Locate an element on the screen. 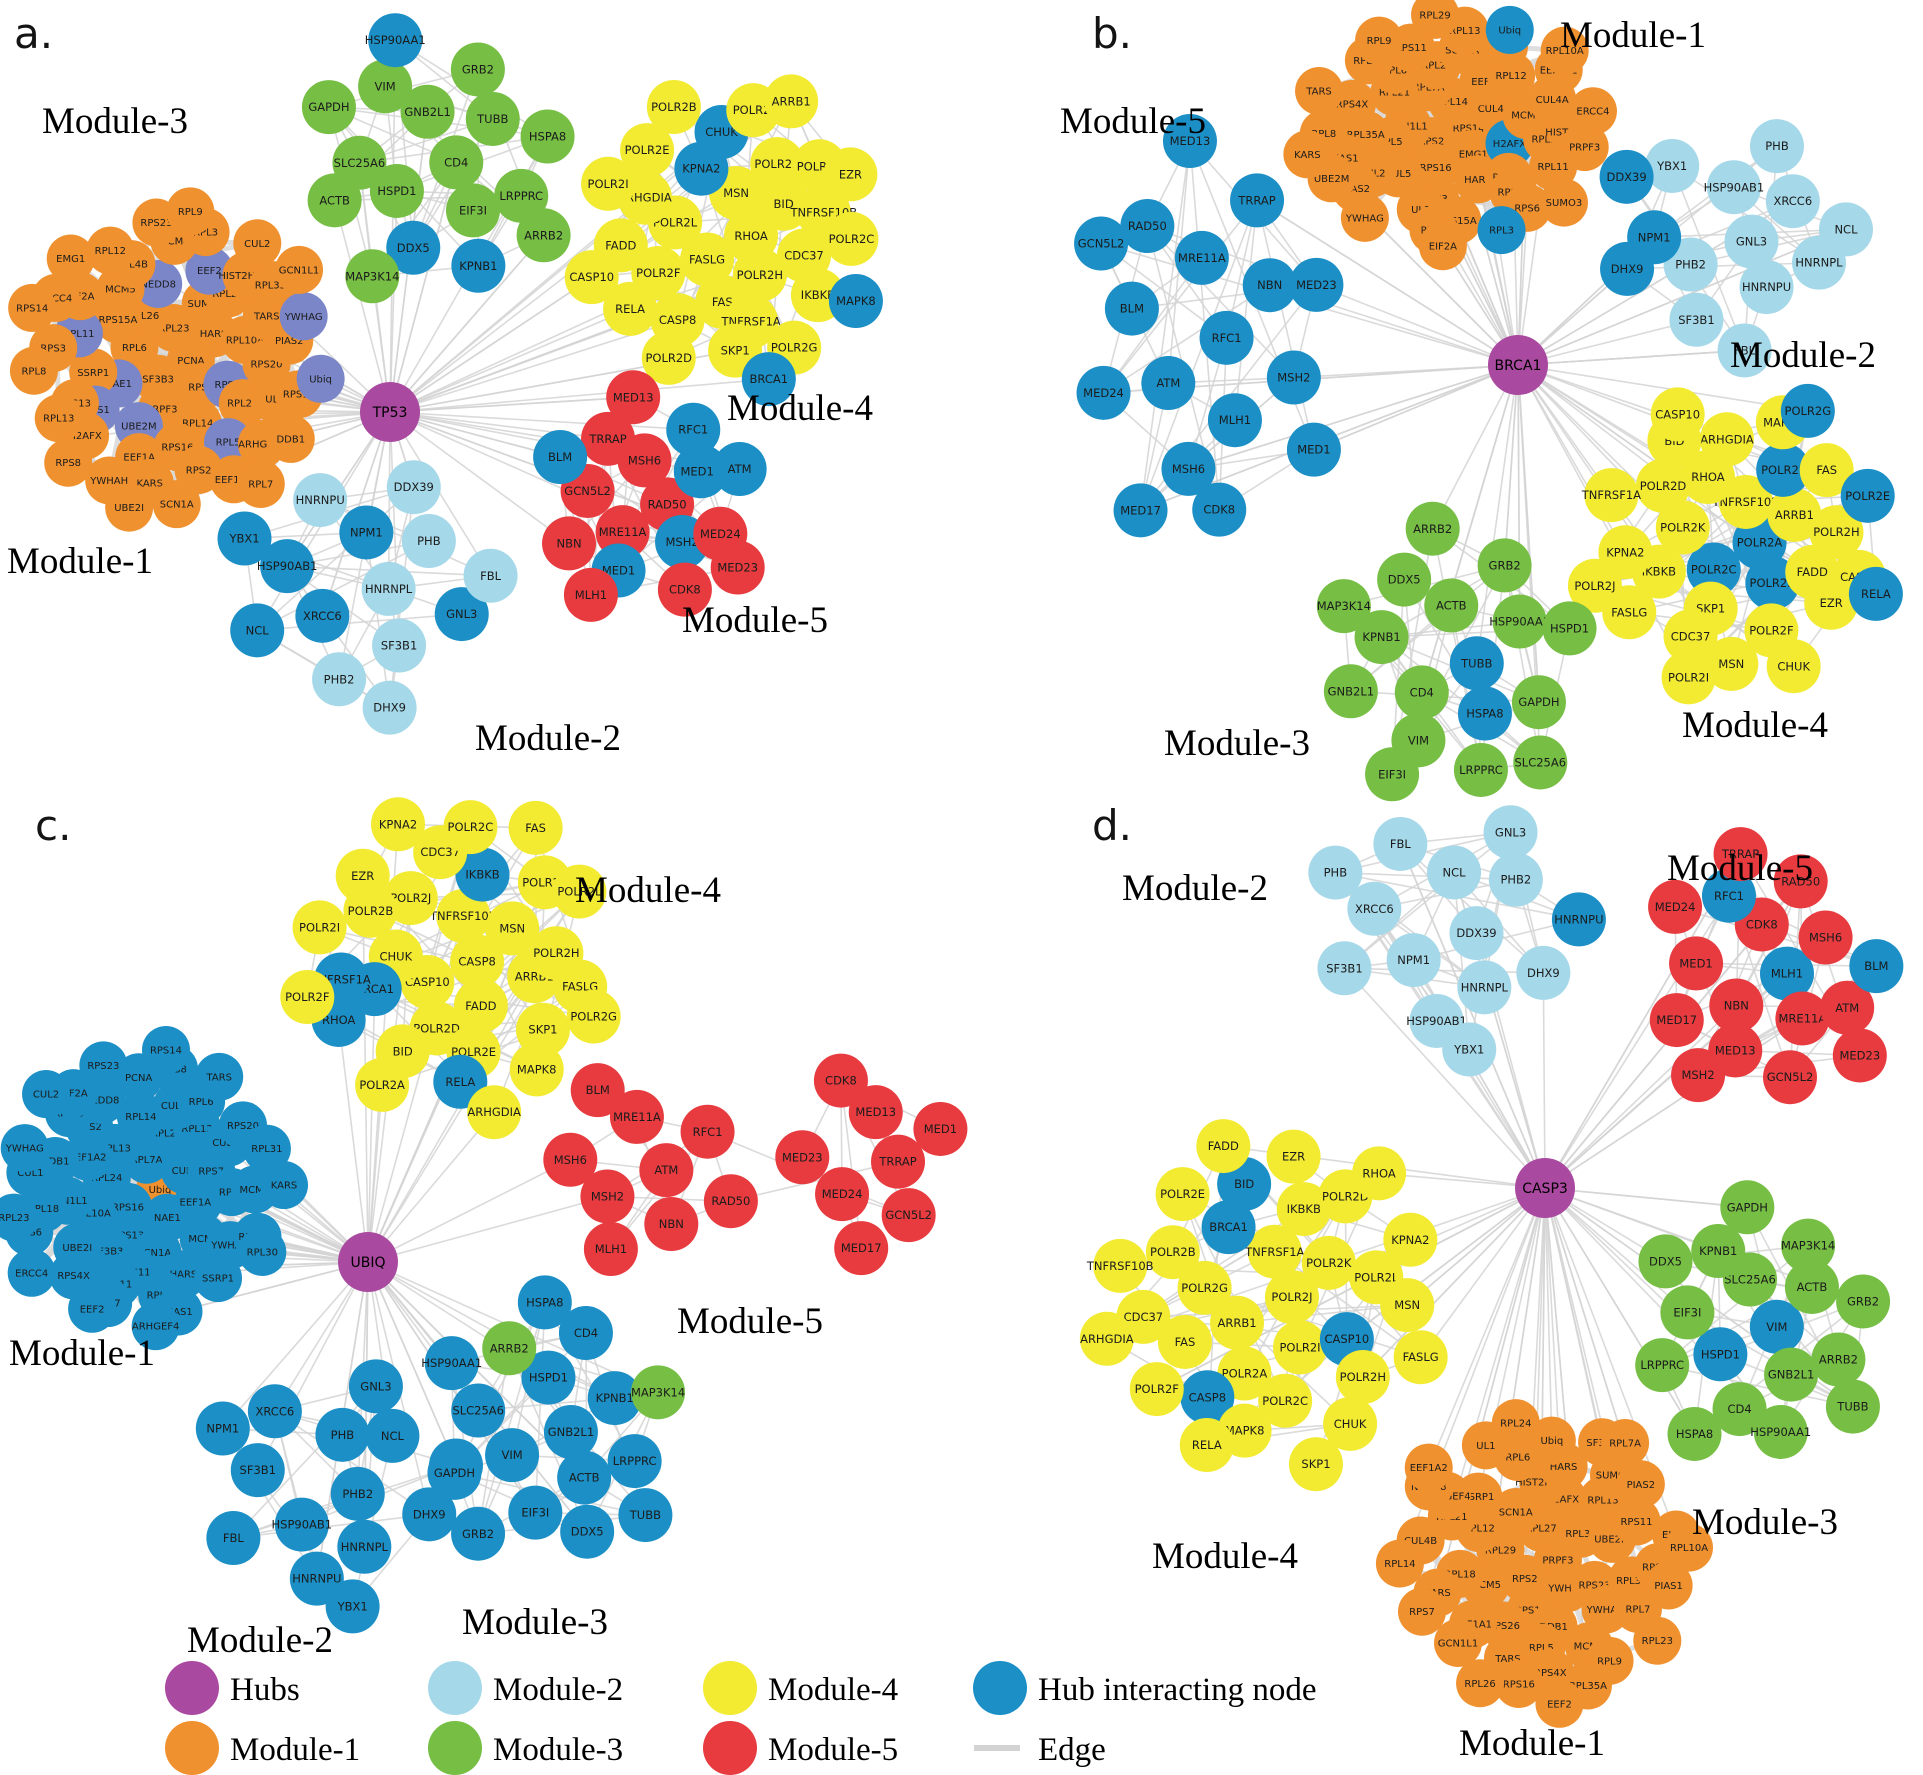 The height and width of the screenshot is (1775, 1923). node-label: POLR2K is located at coordinates (1329, 1263).